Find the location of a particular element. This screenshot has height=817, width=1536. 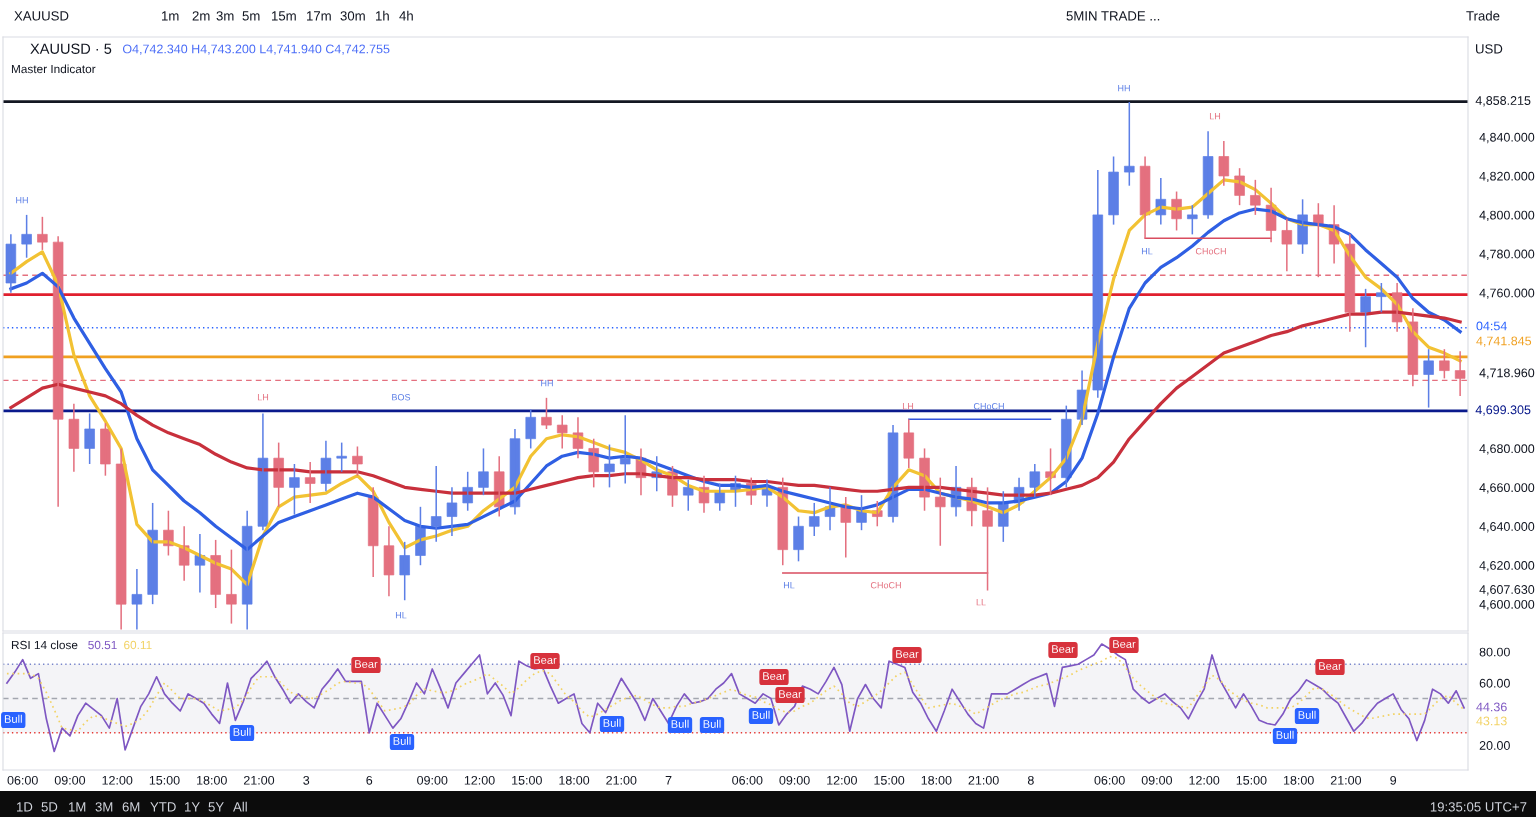

x-tick-label: 3 is located at coordinates (306, 780).